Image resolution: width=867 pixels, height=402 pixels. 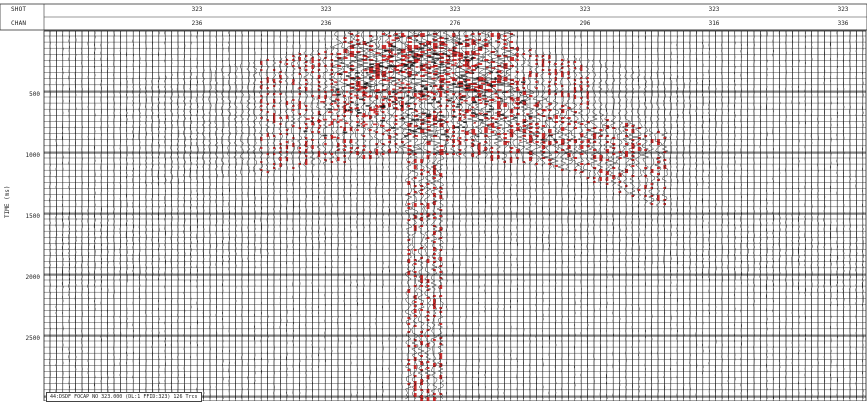 I want to click on time-tick-label: 2500, so click(x=32, y=338).